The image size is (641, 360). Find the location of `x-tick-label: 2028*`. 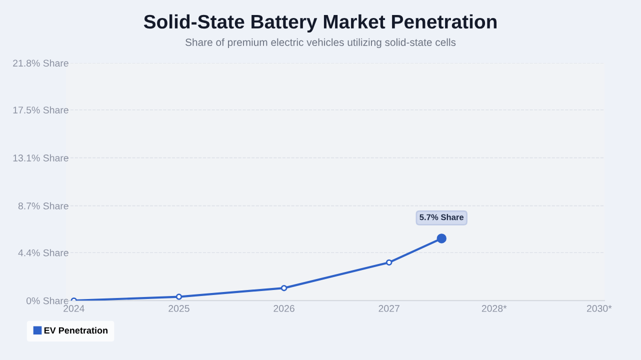

x-tick-label: 2028* is located at coordinates (494, 308).